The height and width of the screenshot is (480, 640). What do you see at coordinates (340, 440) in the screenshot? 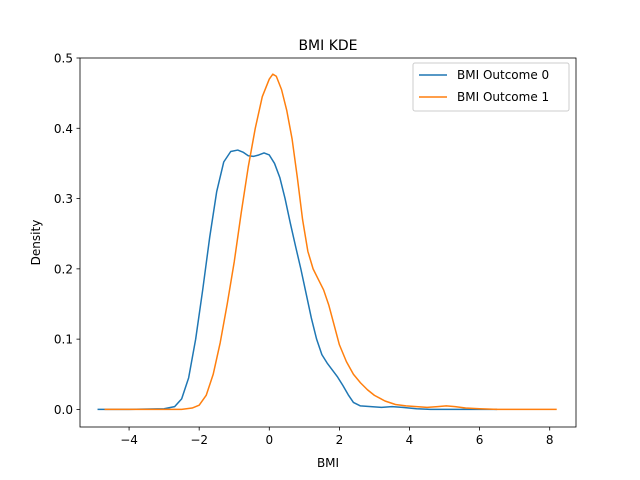
I see `x-tick-label: 2` at bounding box center [340, 440].